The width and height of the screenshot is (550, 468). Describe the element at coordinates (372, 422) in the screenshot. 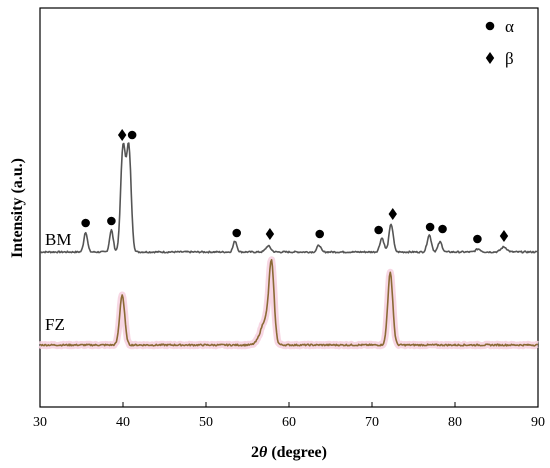

I see `x-tick-label-70: 70` at that location.